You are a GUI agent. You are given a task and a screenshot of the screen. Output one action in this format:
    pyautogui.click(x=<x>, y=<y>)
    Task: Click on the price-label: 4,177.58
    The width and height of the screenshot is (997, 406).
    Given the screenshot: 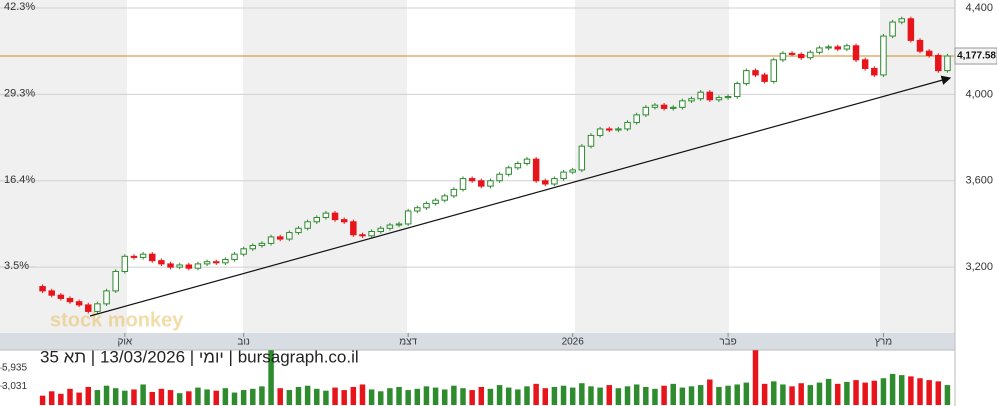 What is the action you would take?
    pyautogui.click(x=976, y=56)
    